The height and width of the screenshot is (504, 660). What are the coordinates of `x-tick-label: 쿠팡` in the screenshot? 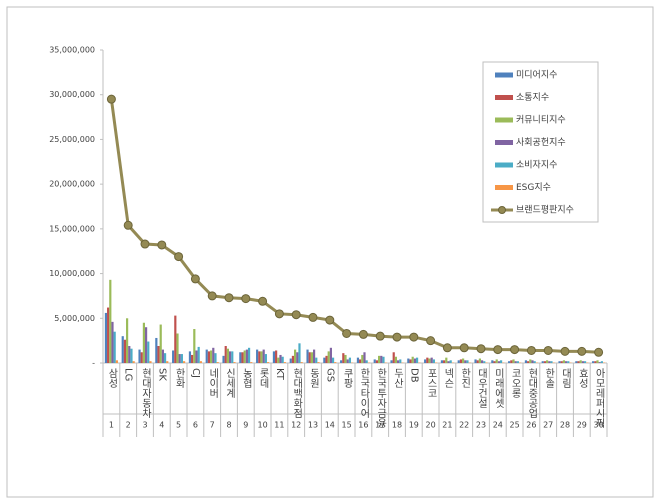 It's located at (347, 378).